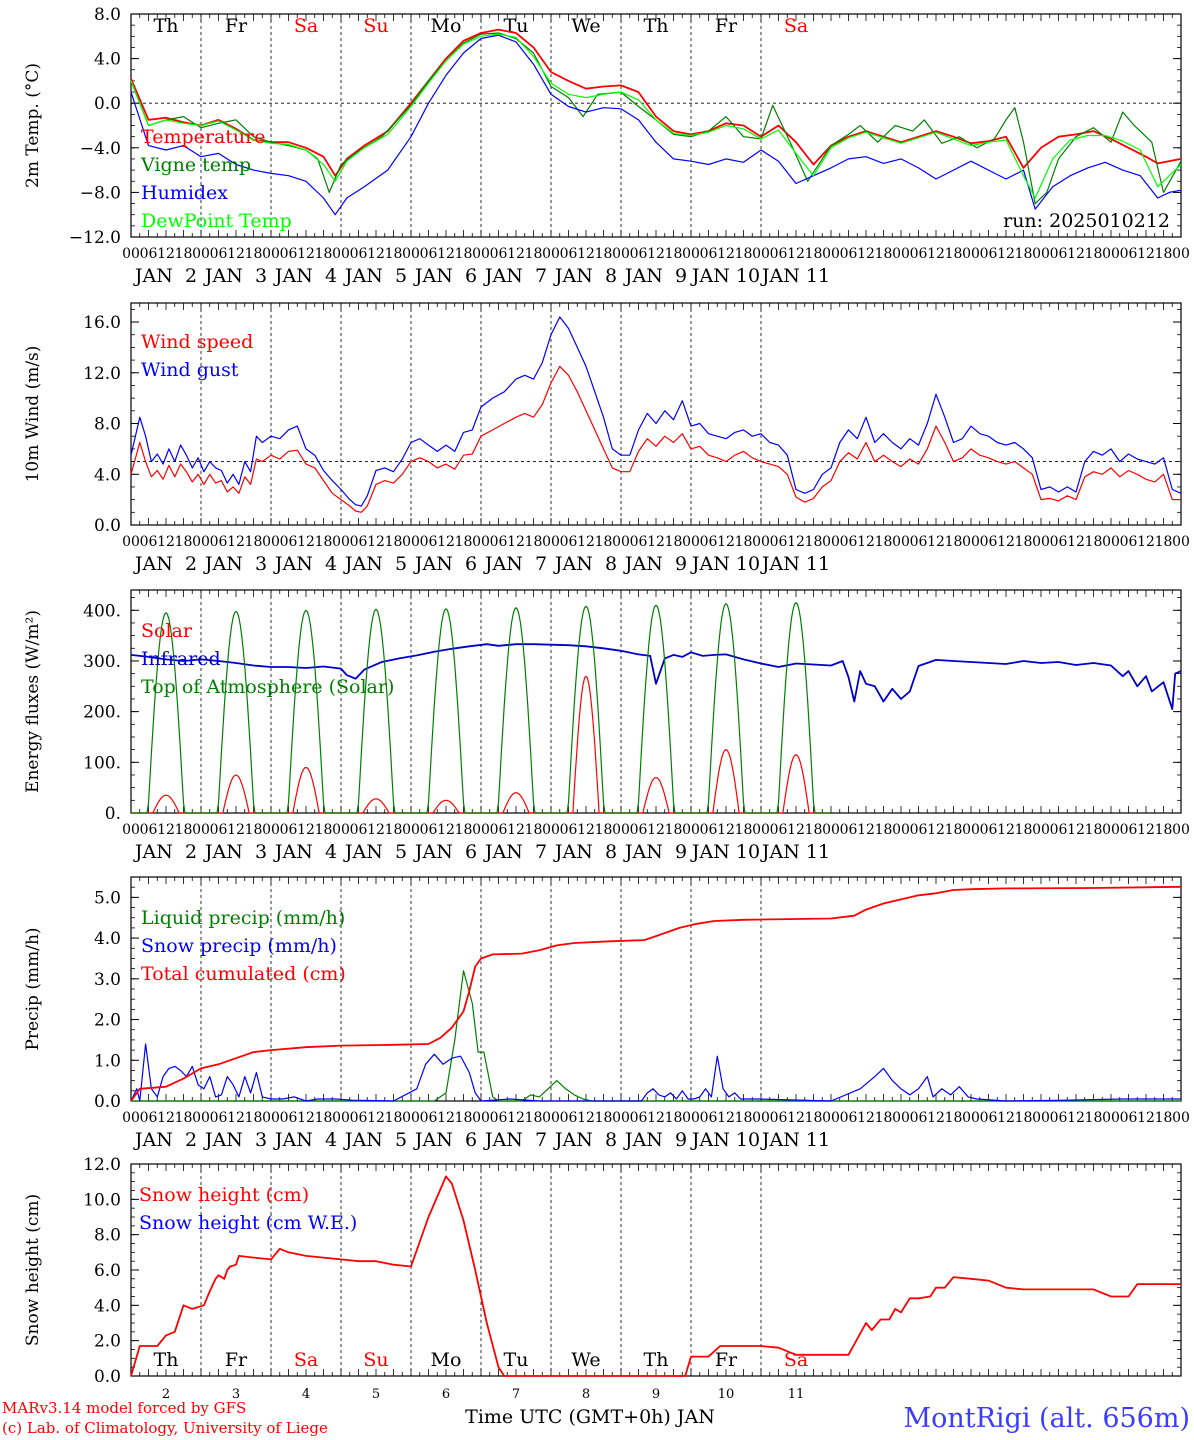 The width and height of the screenshot is (1194, 1440). I want to click on x-date-label: JAN 8, so click(585, 852).